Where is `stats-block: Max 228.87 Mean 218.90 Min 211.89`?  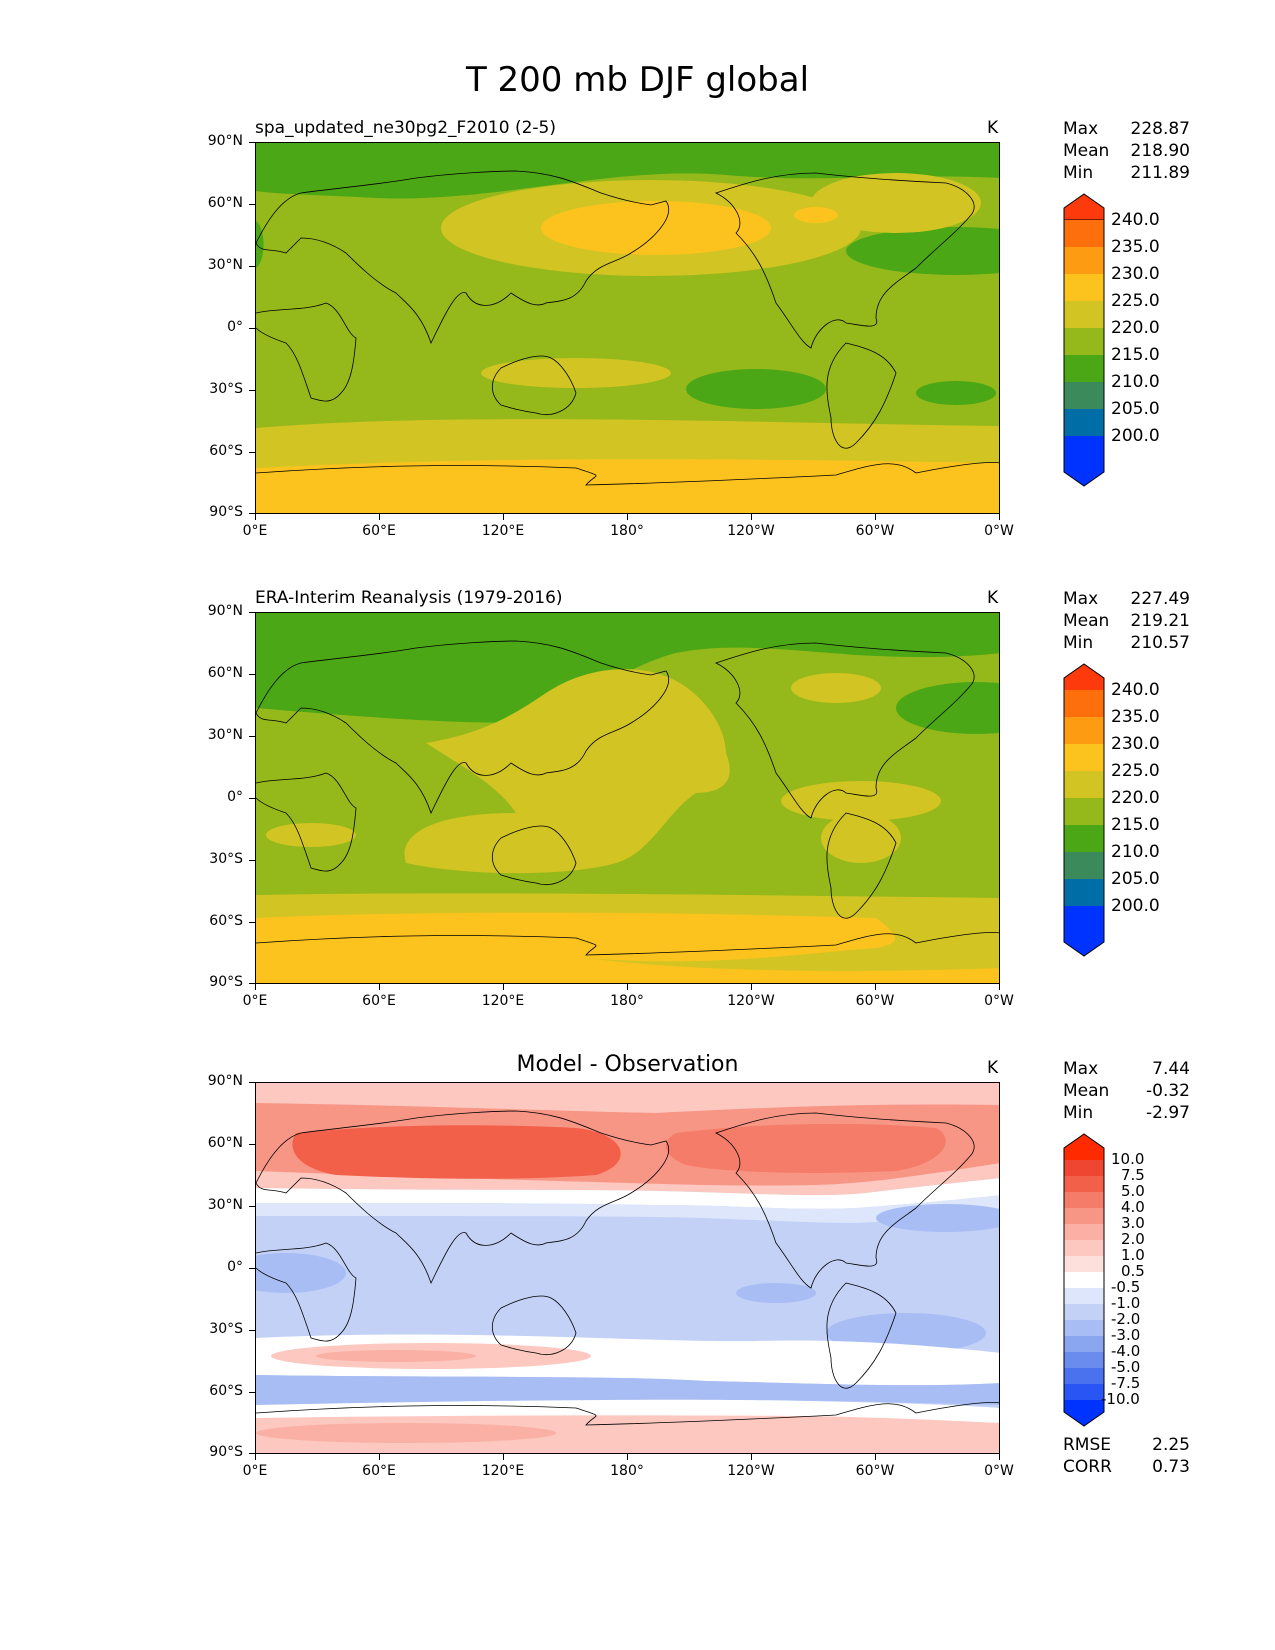
stats-block: Max 228.87 Mean 218.90 Min 211.89 is located at coordinates (1126, 151).